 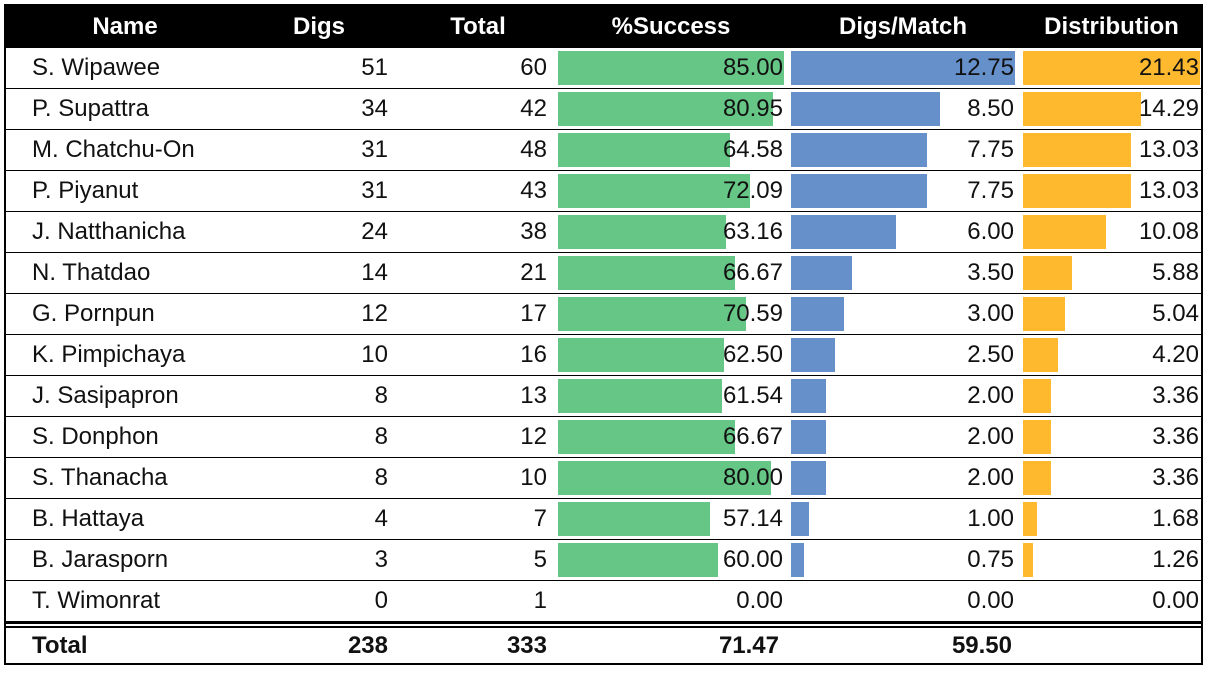 I want to click on total-separator-inner, so click(x=603, y=627).